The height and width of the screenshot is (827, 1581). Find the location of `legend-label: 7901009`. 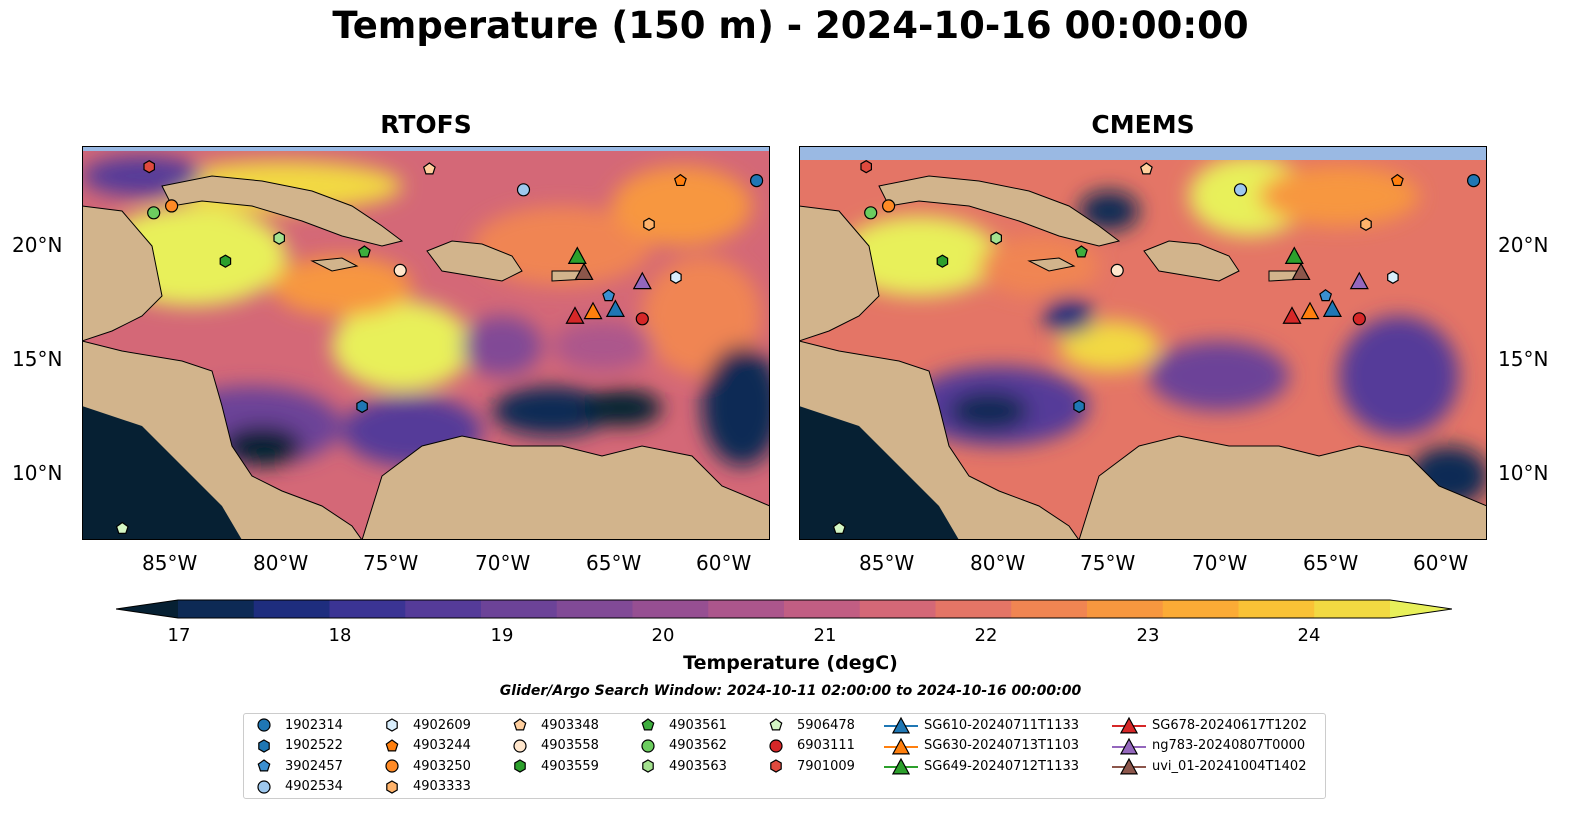

legend-label: 7901009 is located at coordinates (826, 766).